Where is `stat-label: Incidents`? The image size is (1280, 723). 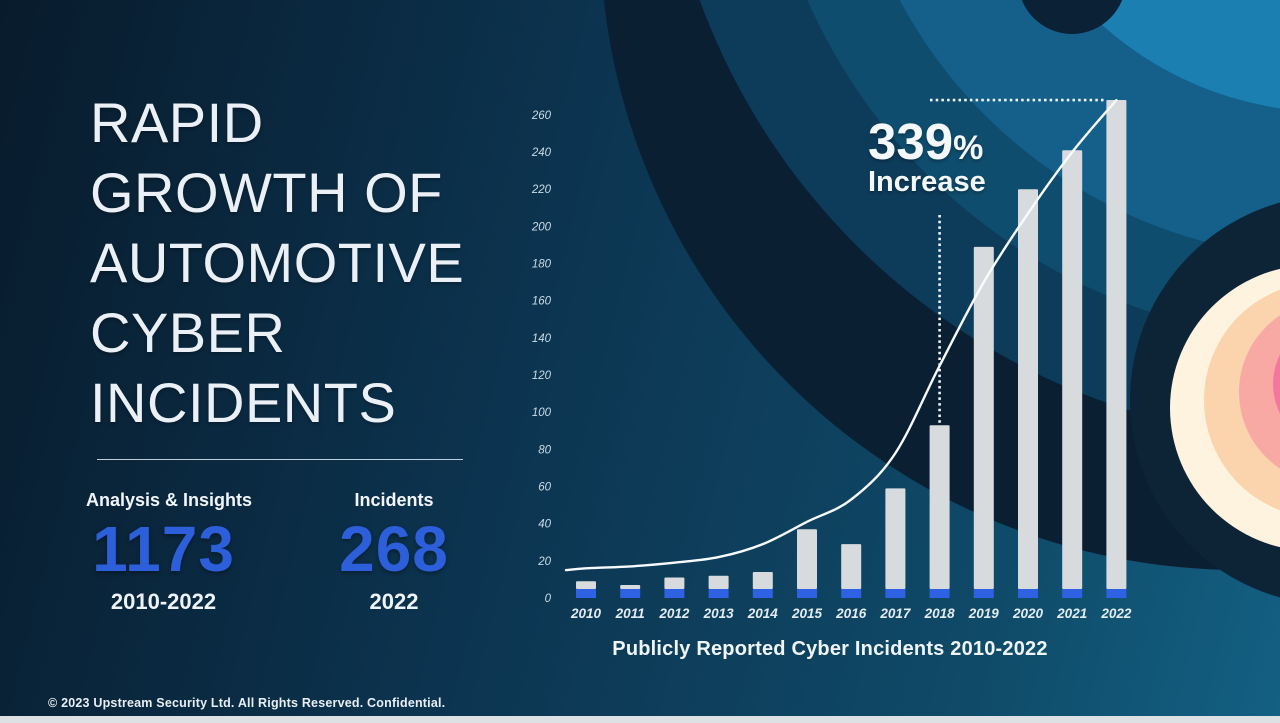 stat-label: Incidents is located at coordinates (394, 500).